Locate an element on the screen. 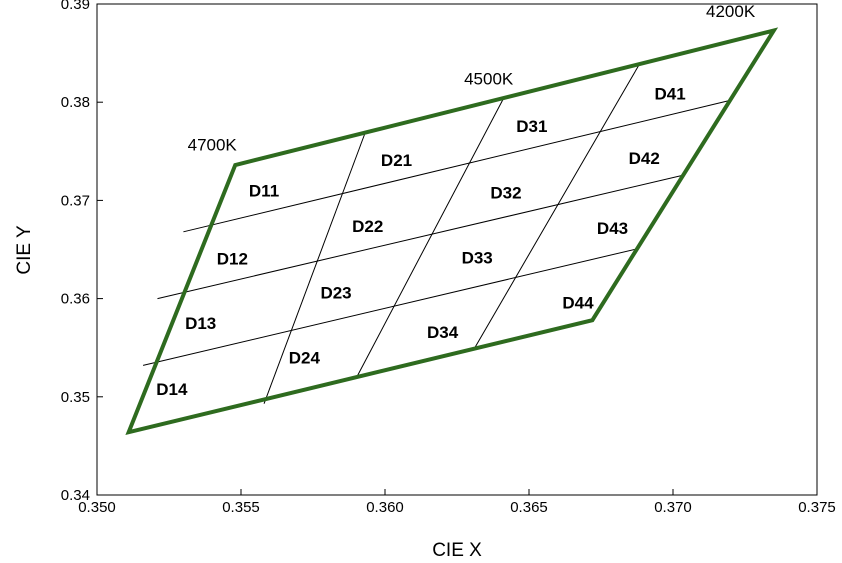 This screenshot has height=563, width=842. bin-label: D13 is located at coordinates (200, 323).